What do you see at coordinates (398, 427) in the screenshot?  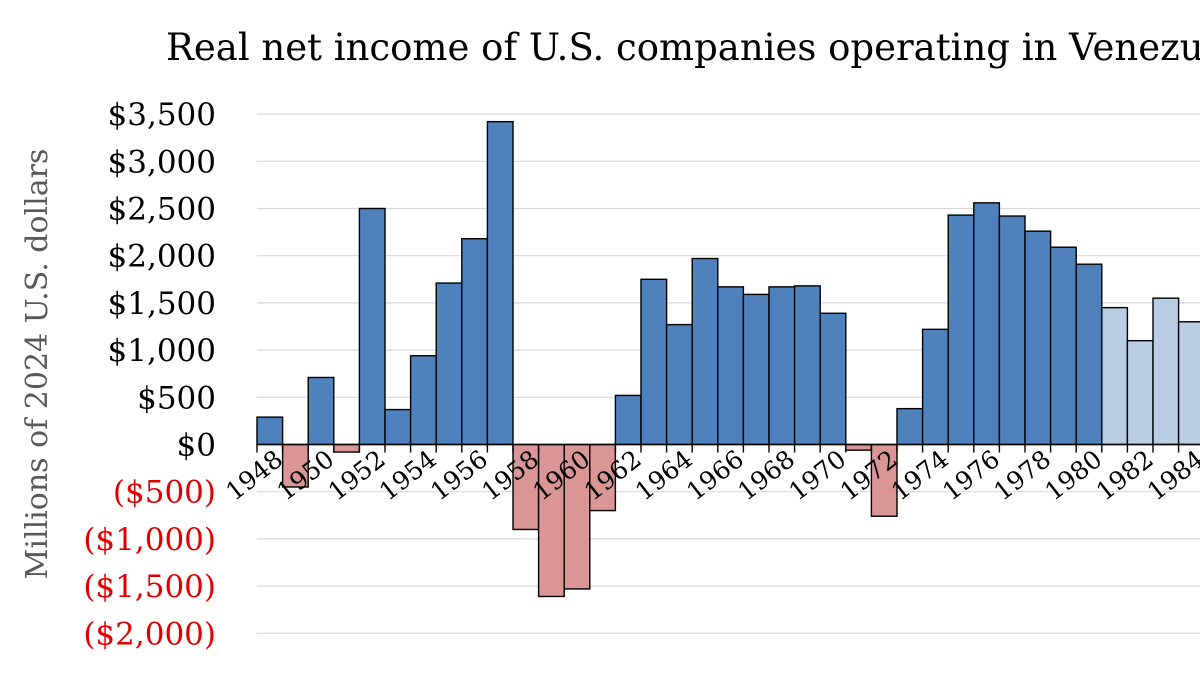 I see `bar-1953` at bounding box center [398, 427].